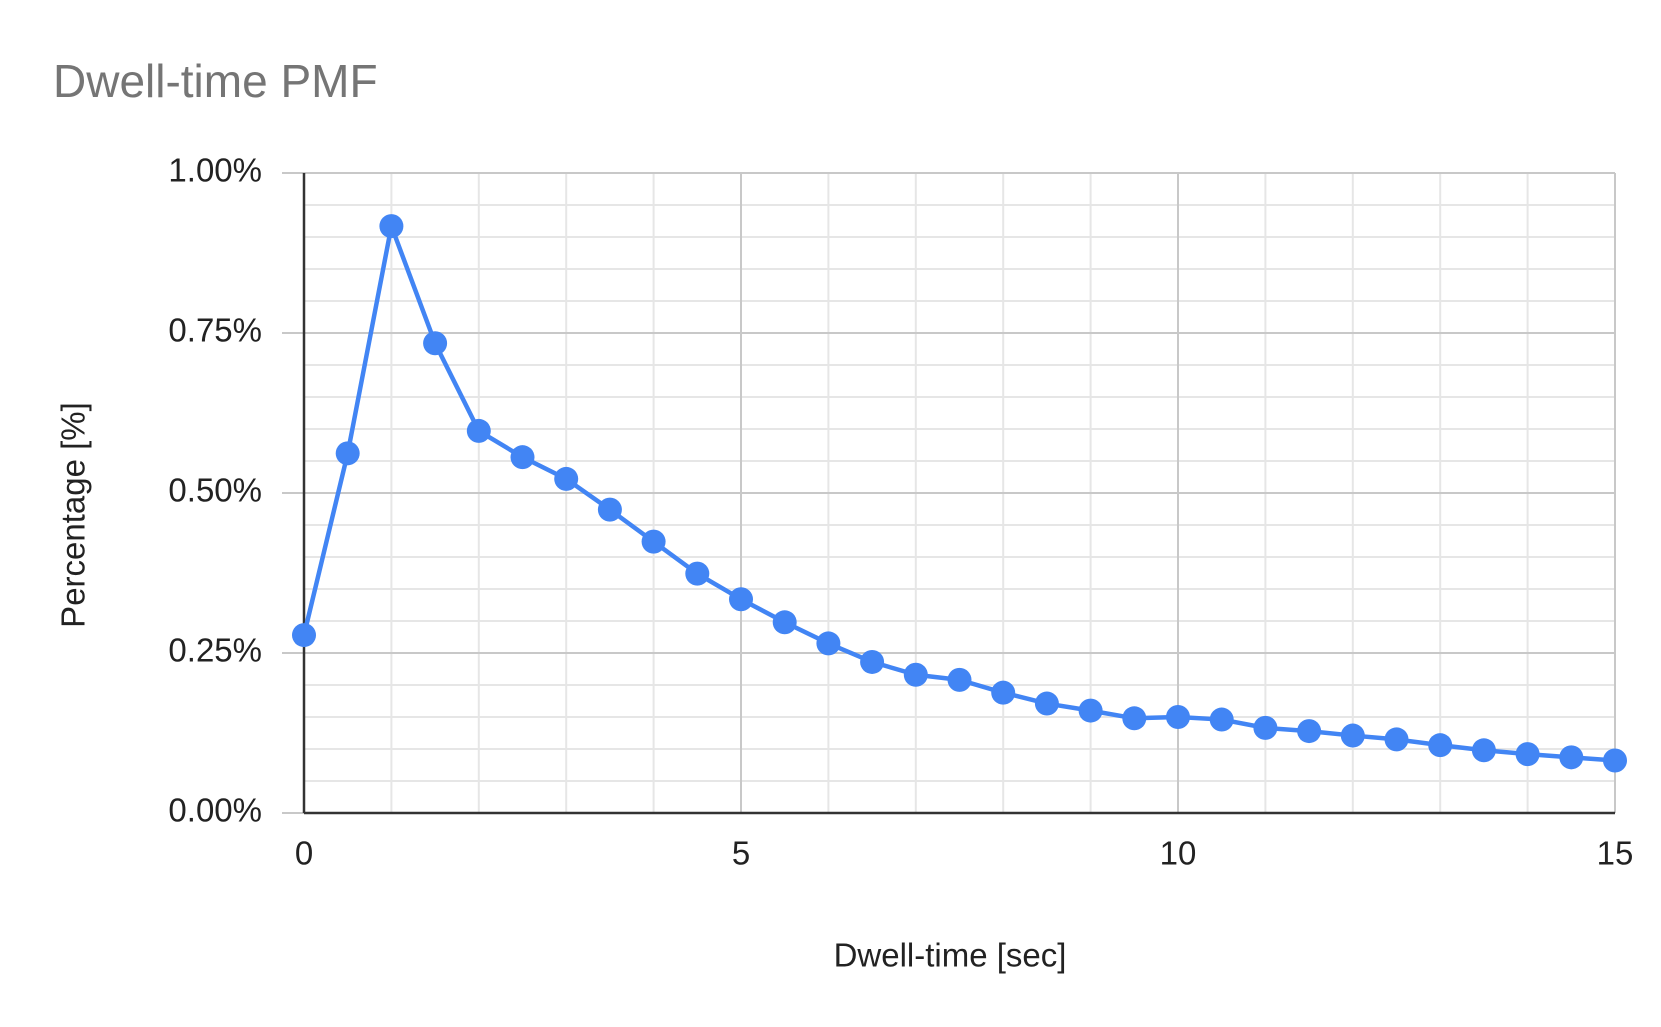 The image size is (1661, 1027). What do you see at coordinates (215, 81) in the screenshot?
I see `chart-title: Dwell-time PMF` at bounding box center [215, 81].